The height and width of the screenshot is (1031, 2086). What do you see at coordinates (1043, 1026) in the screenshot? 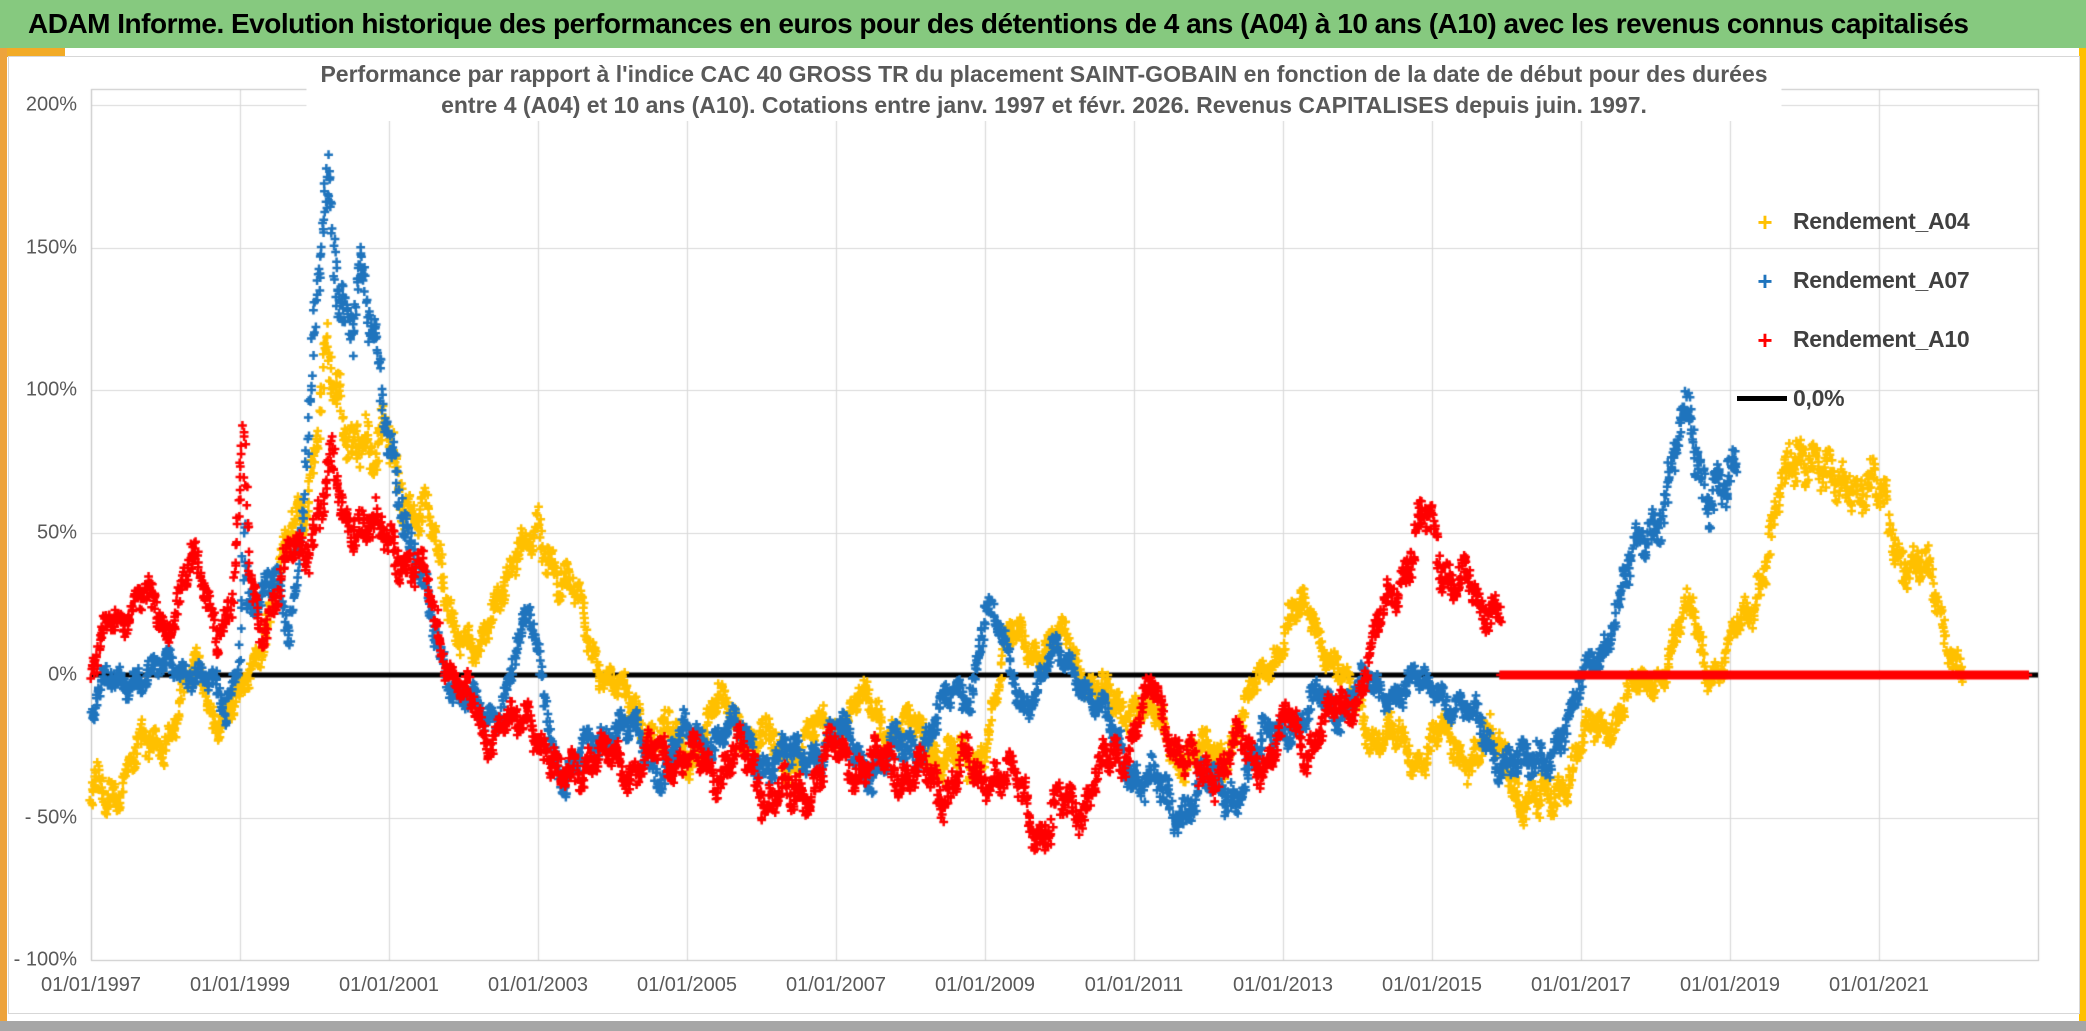
I see `bottom-scroll-strip` at bounding box center [1043, 1026].